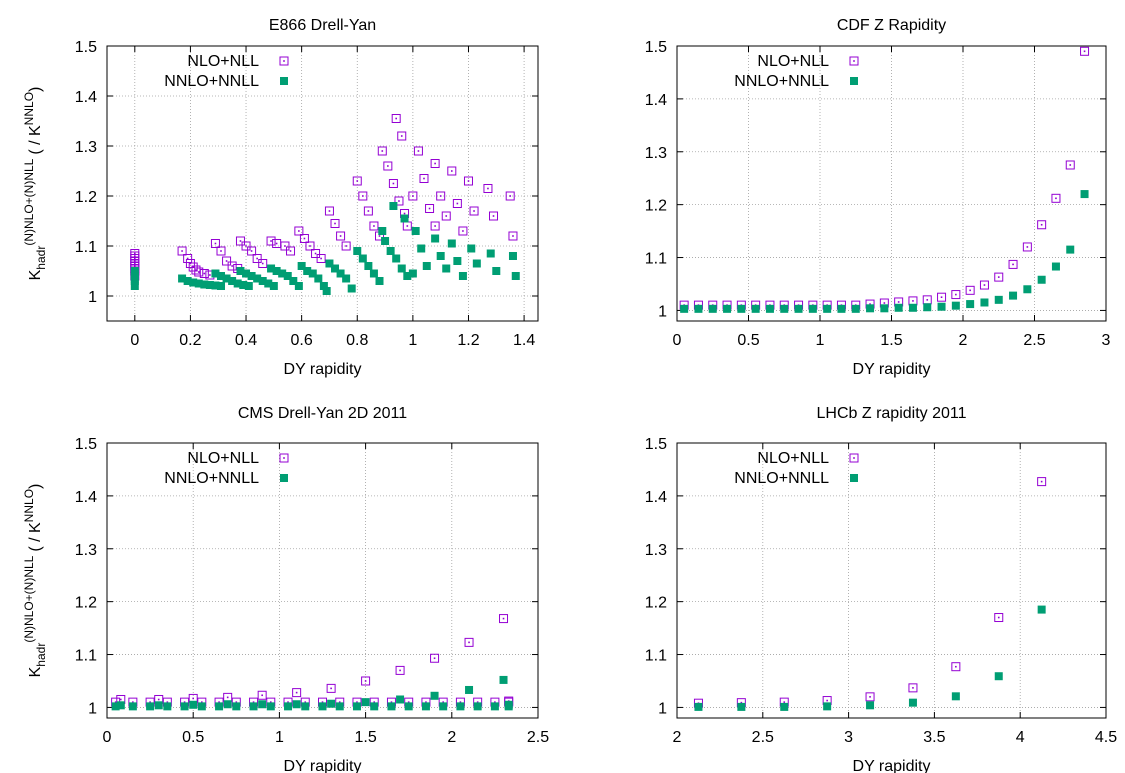 This screenshot has width=1125, height=773. What do you see at coordinates (793, 61) in the screenshot?
I see `legend-label-nlo-nll: NLO+NLL` at bounding box center [793, 61].